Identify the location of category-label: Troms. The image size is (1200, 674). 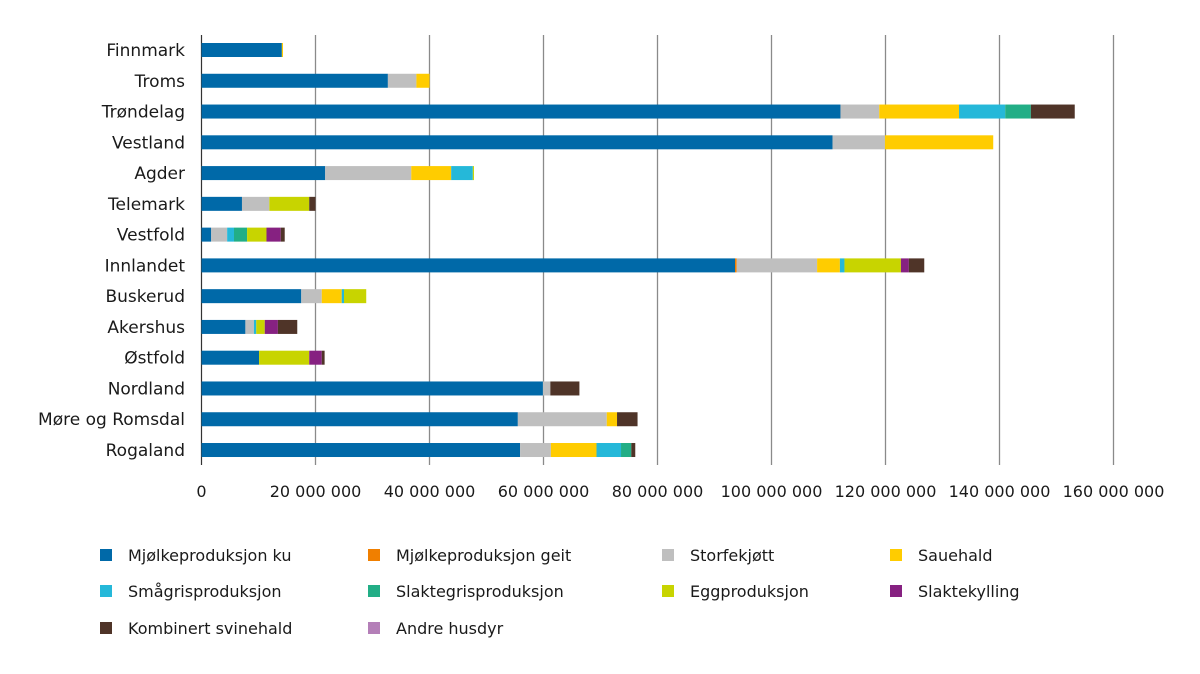
(159, 82).